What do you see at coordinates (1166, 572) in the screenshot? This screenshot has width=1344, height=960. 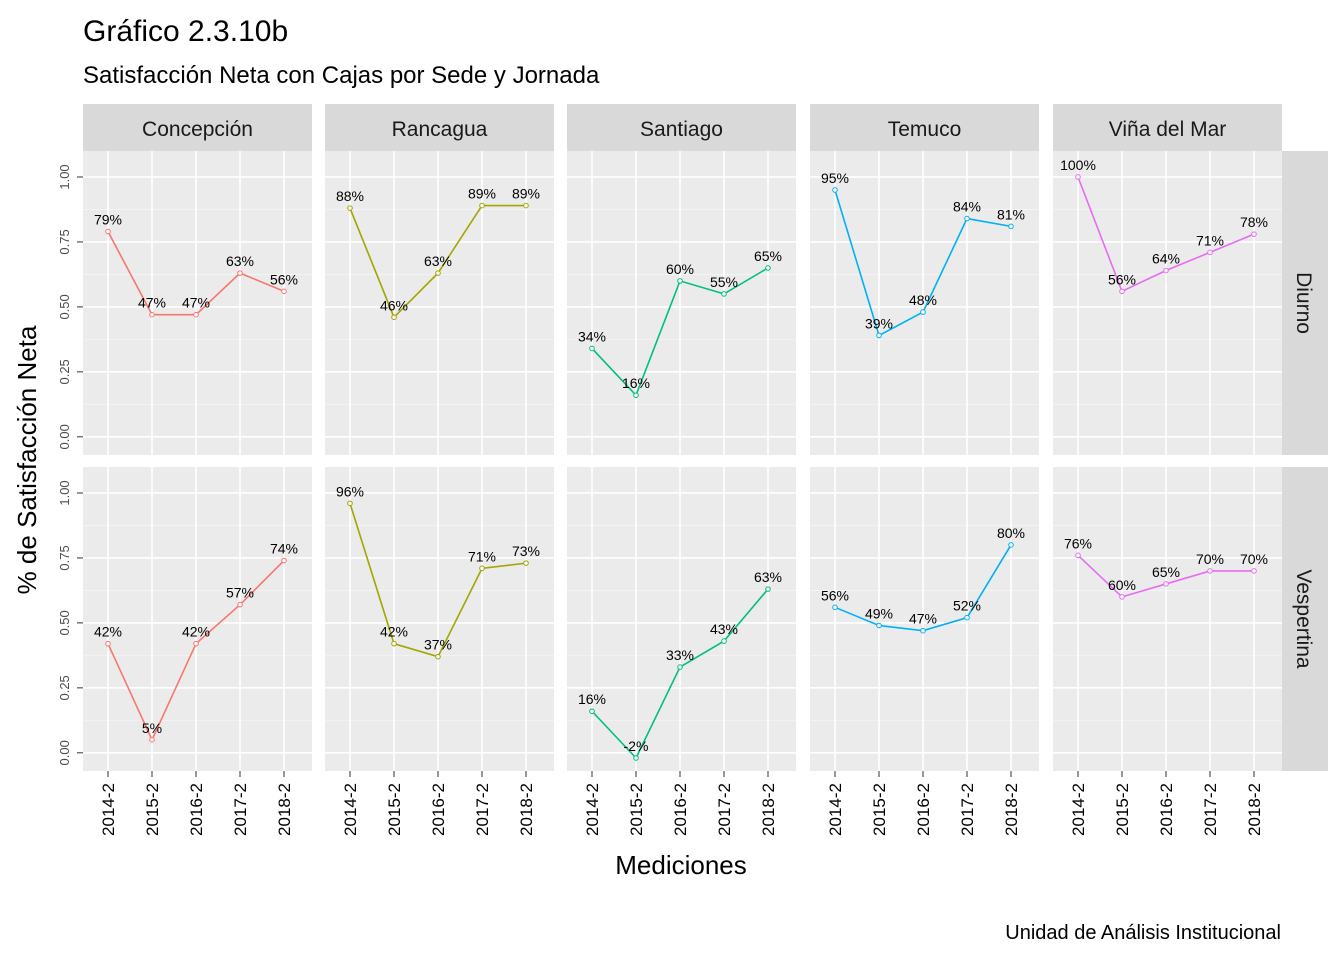 I see `data-label: 65%` at bounding box center [1166, 572].